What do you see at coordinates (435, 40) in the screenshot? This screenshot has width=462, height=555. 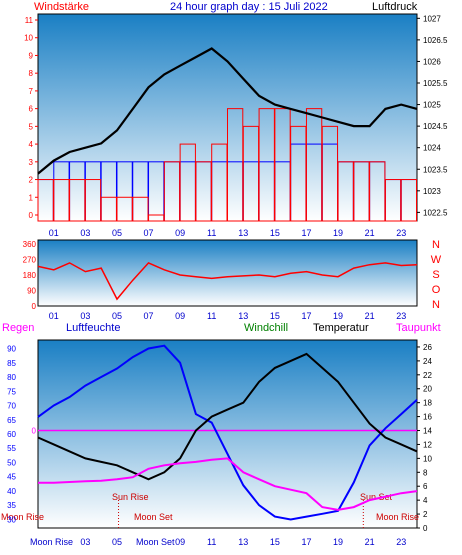 I see `pressure-tick-label: 1026.5` at bounding box center [435, 40].